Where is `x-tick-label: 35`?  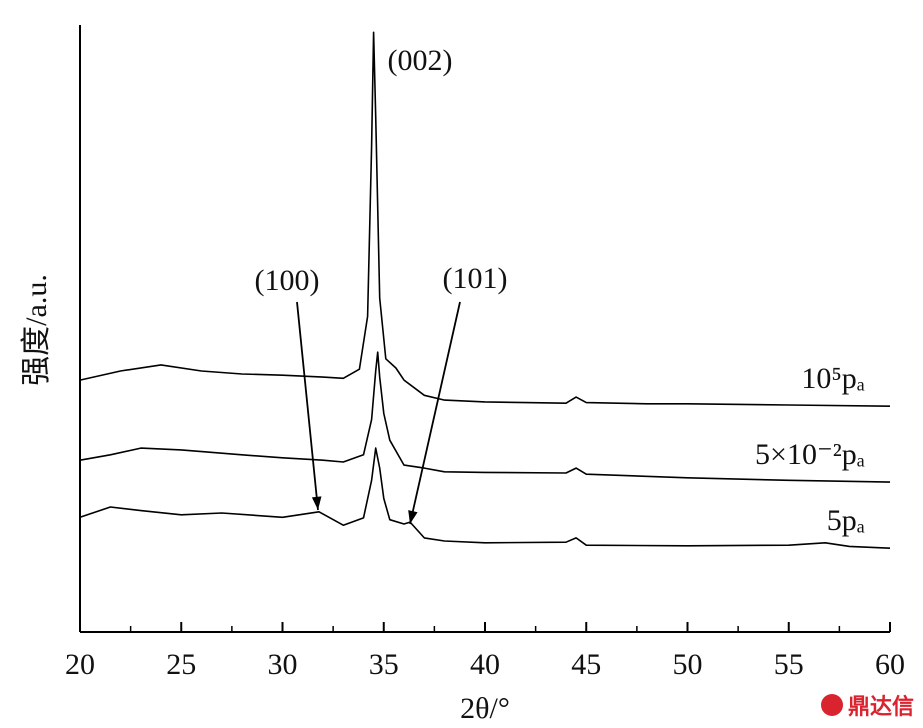
x-tick-label: 35 is located at coordinates (384, 664).